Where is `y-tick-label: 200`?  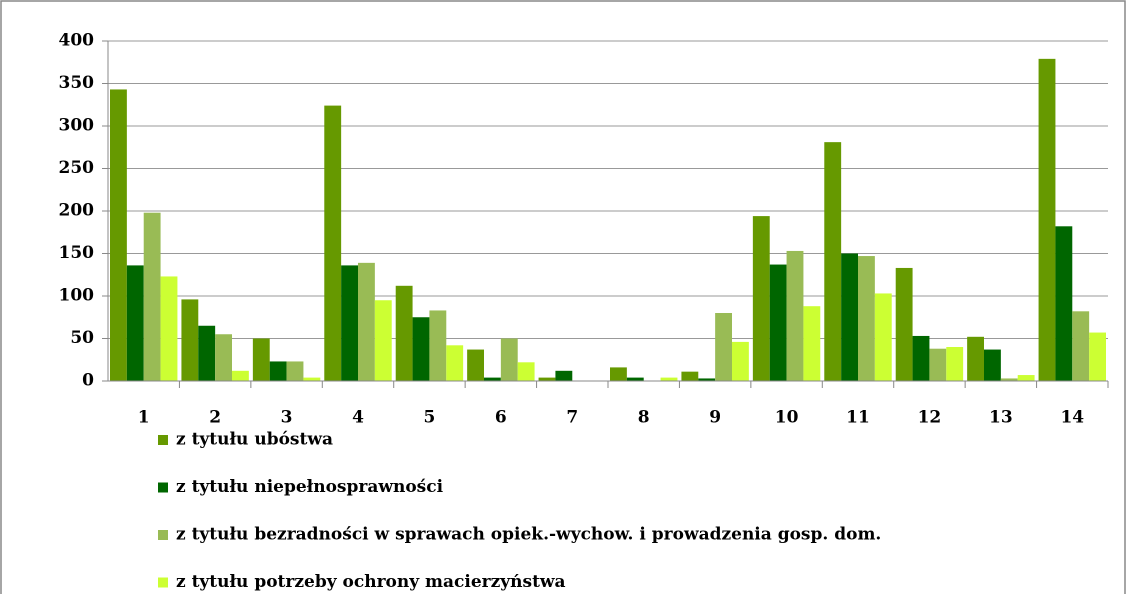 y-tick-label: 200 is located at coordinates (77, 211).